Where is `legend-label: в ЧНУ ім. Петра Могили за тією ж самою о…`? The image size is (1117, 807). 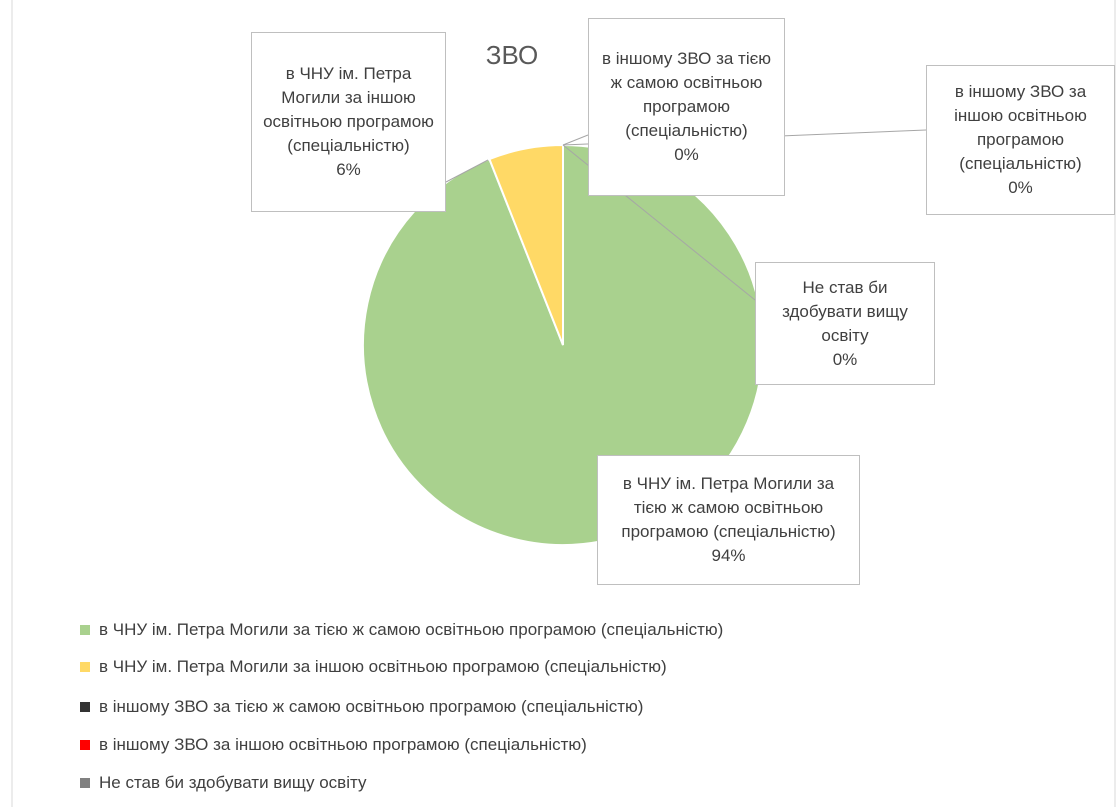 legend-label: в ЧНУ ім. Петра Могили за тією ж самою о… is located at coordinates (411, 629).